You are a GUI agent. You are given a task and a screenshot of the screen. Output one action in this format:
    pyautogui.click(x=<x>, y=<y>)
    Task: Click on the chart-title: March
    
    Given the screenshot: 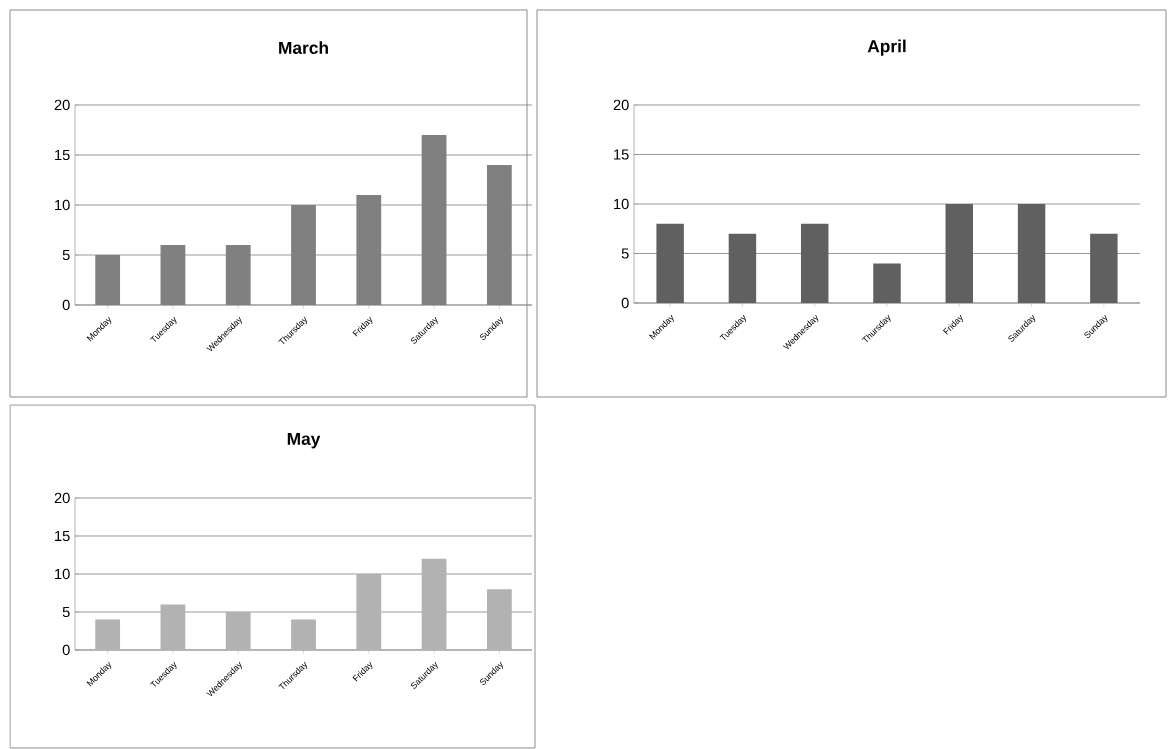 What is the action you would take?
    pyautogui.click(x=303, y=48)
    